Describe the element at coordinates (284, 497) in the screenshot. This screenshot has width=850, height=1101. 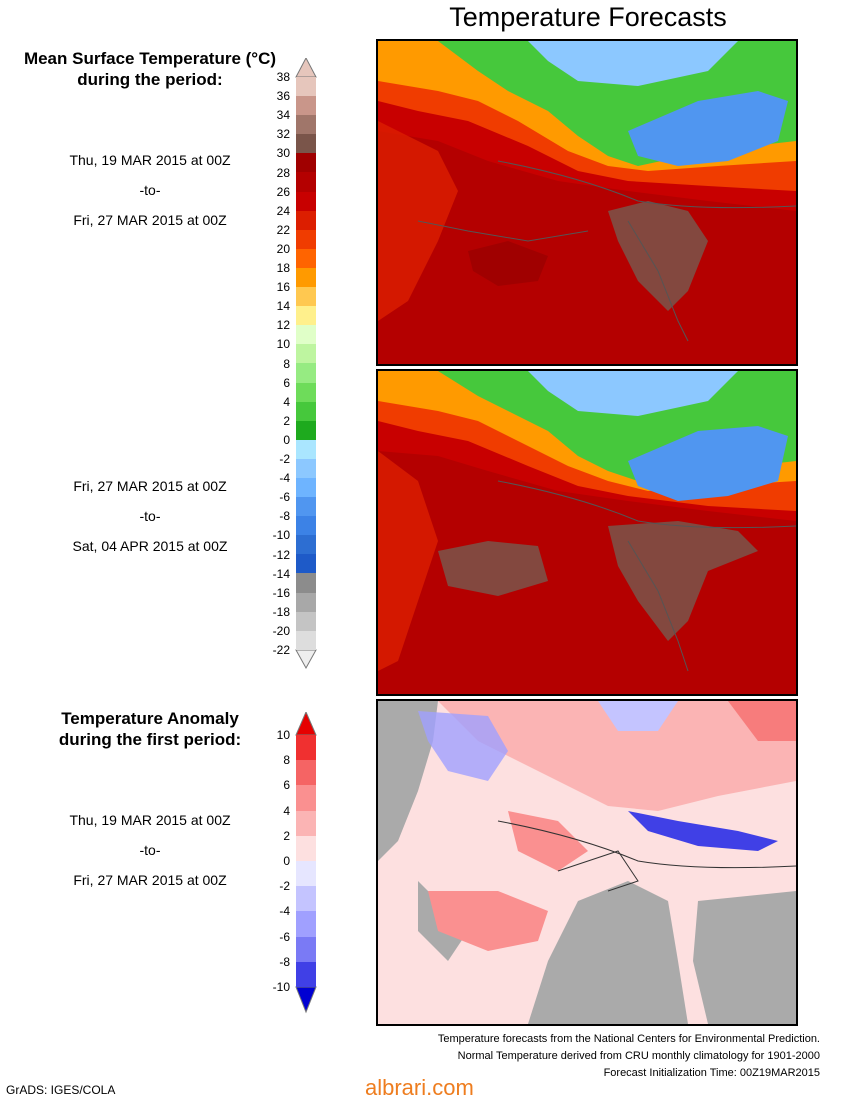
I see `mean-colorbar-tick-label: -6` at that location.